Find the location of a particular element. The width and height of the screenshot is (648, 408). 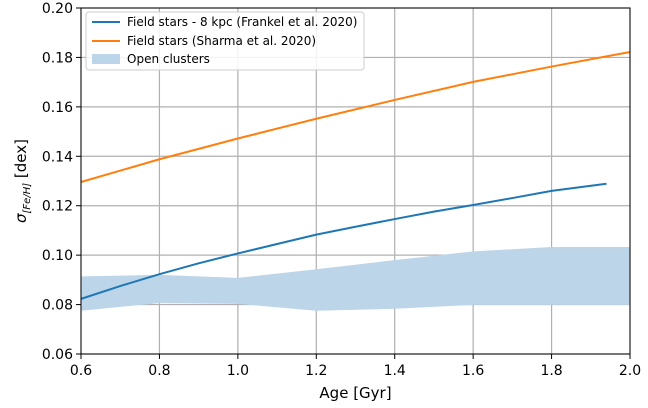

y-tick-label: 0.12 is located at coordinates (57, 207).